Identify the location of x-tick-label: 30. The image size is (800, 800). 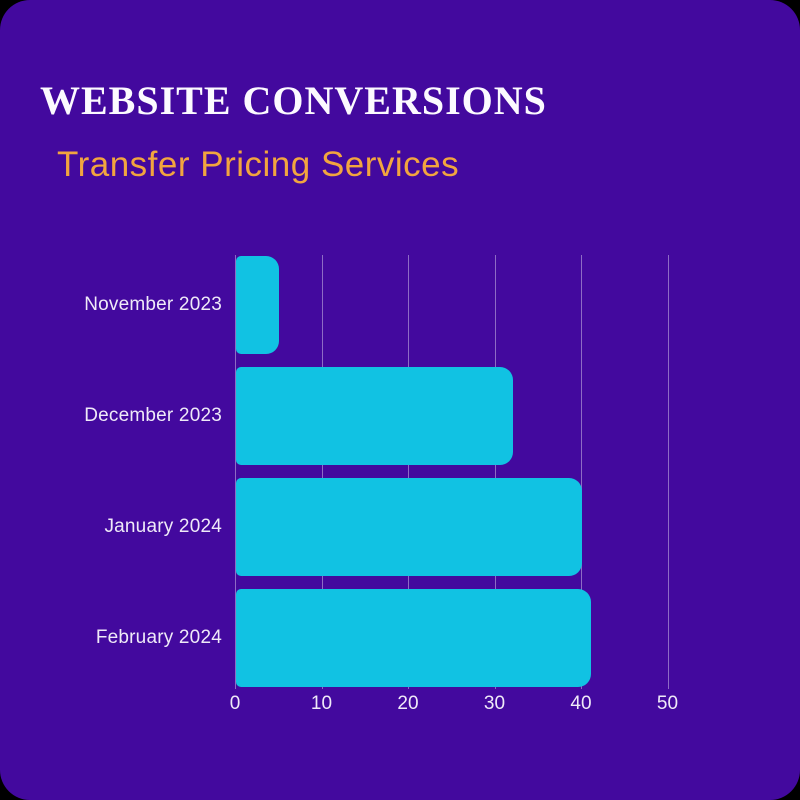
(494, 703).